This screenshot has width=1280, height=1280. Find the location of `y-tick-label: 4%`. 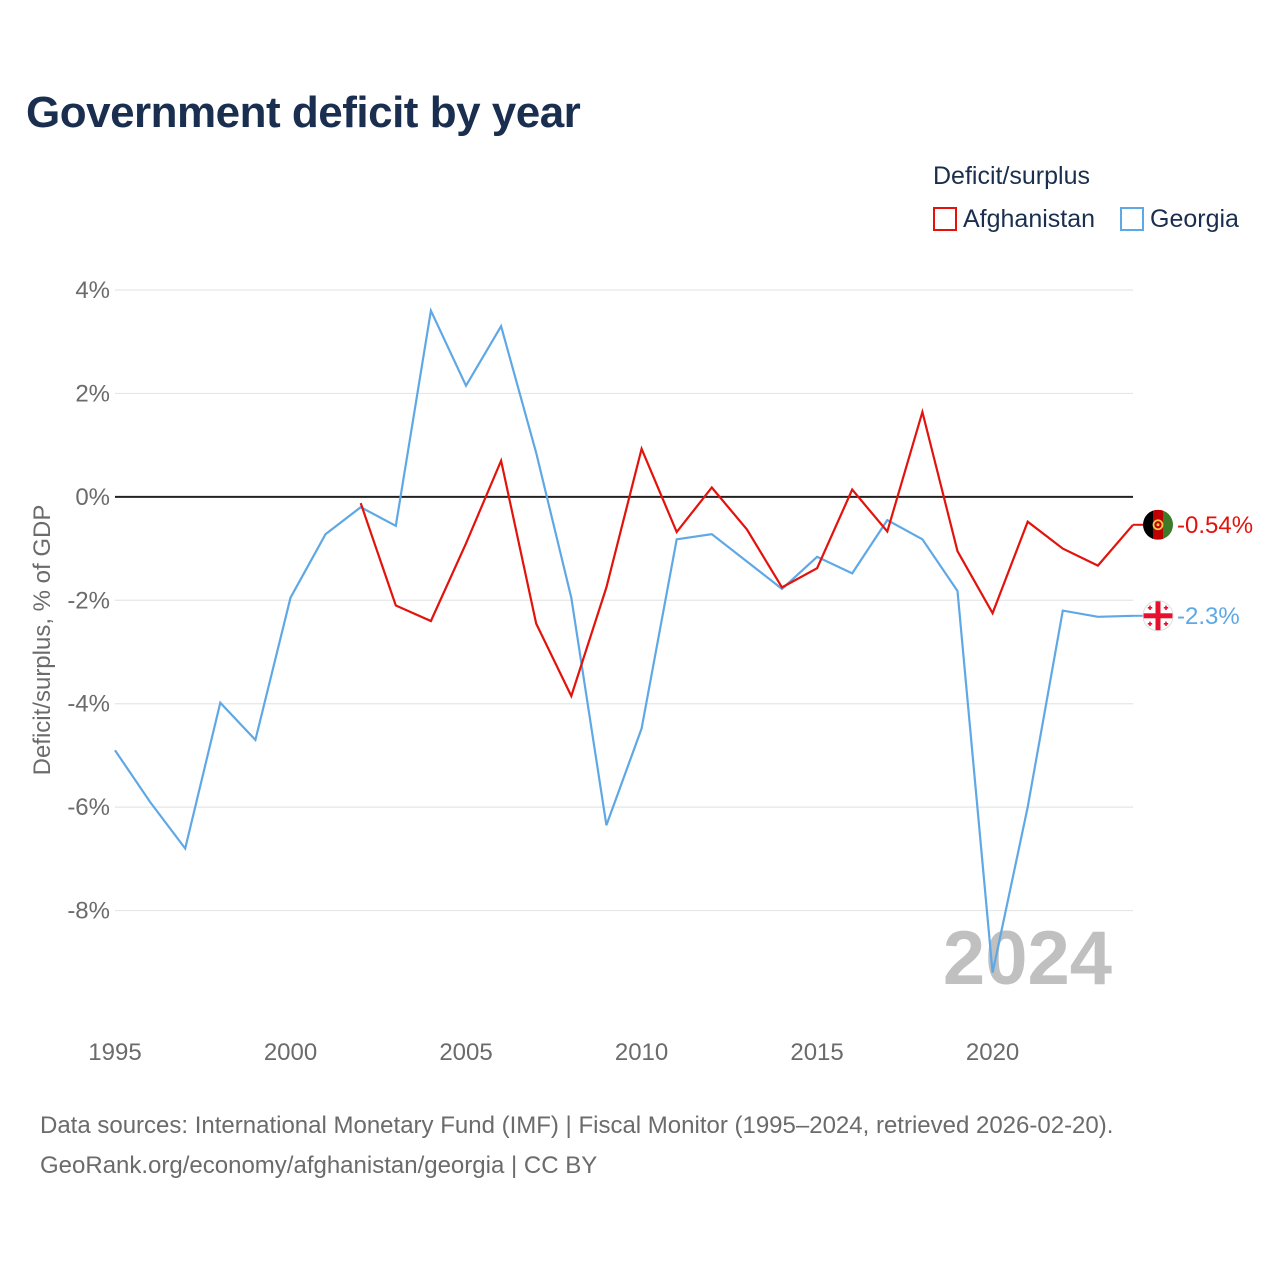

y-tick-label: 4% is located at coordinates (92, 290).